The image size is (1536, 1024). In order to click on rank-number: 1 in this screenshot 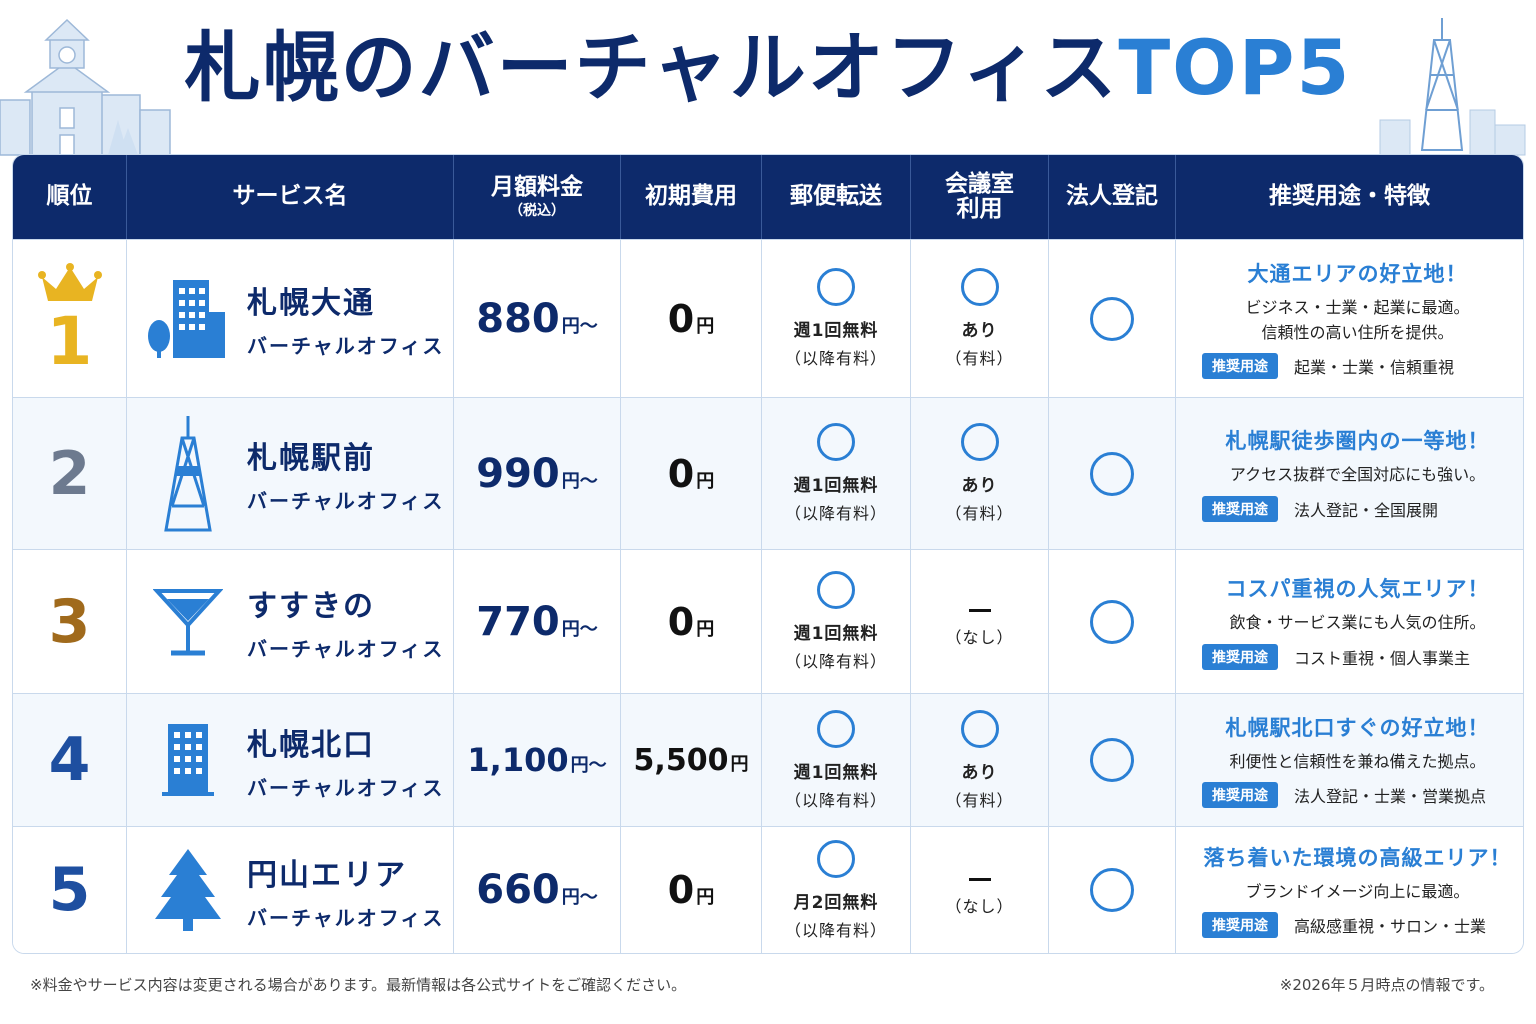, I will do `click(69, 341)`.